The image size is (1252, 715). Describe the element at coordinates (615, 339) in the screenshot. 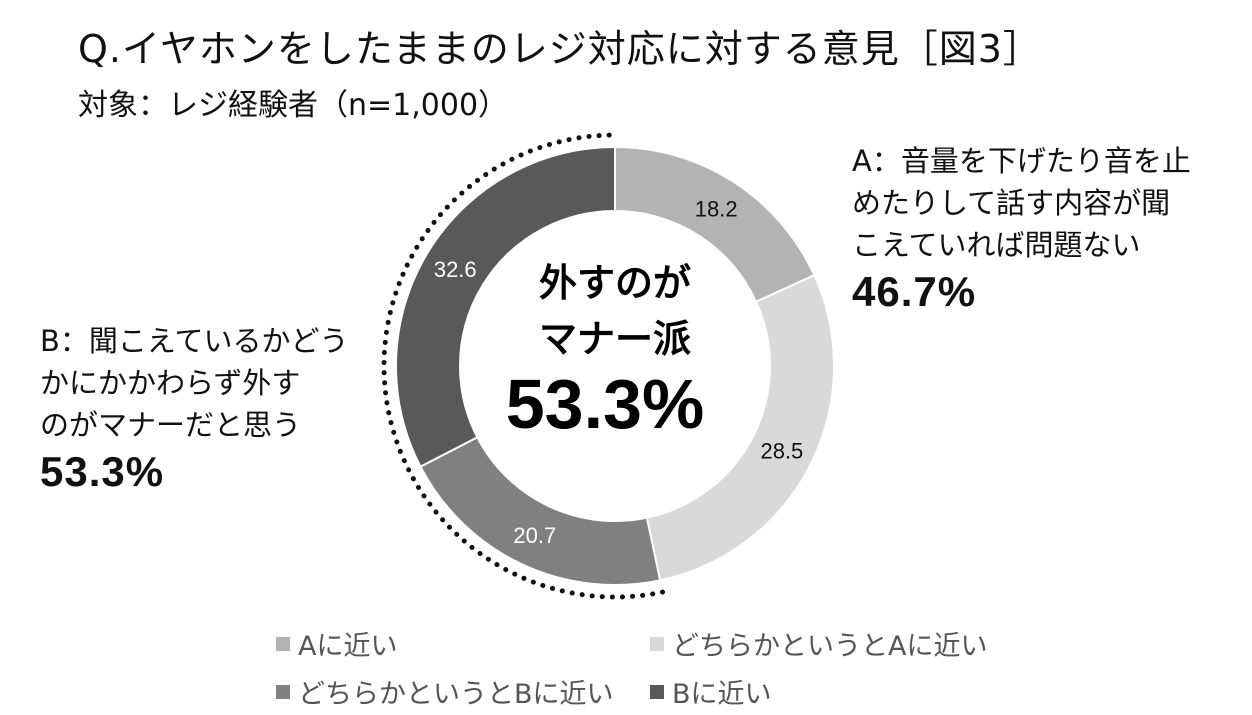

I see `center-label-line2: マナー派` at that location.